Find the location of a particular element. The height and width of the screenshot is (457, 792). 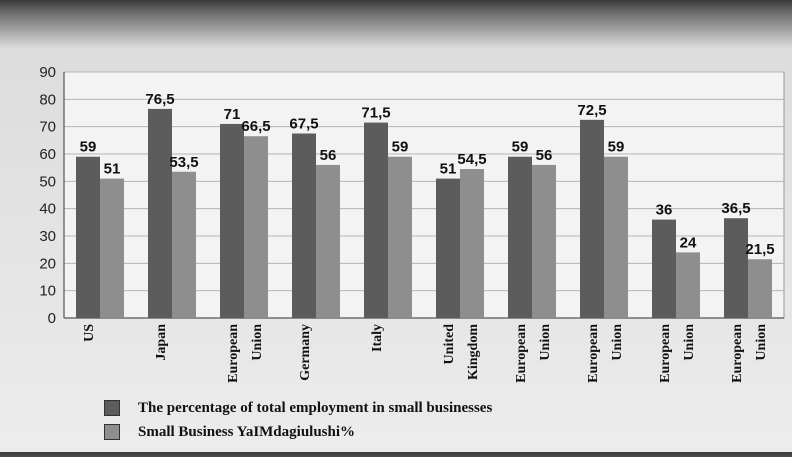

data-label: 71 is located at coordinates (232, 114).